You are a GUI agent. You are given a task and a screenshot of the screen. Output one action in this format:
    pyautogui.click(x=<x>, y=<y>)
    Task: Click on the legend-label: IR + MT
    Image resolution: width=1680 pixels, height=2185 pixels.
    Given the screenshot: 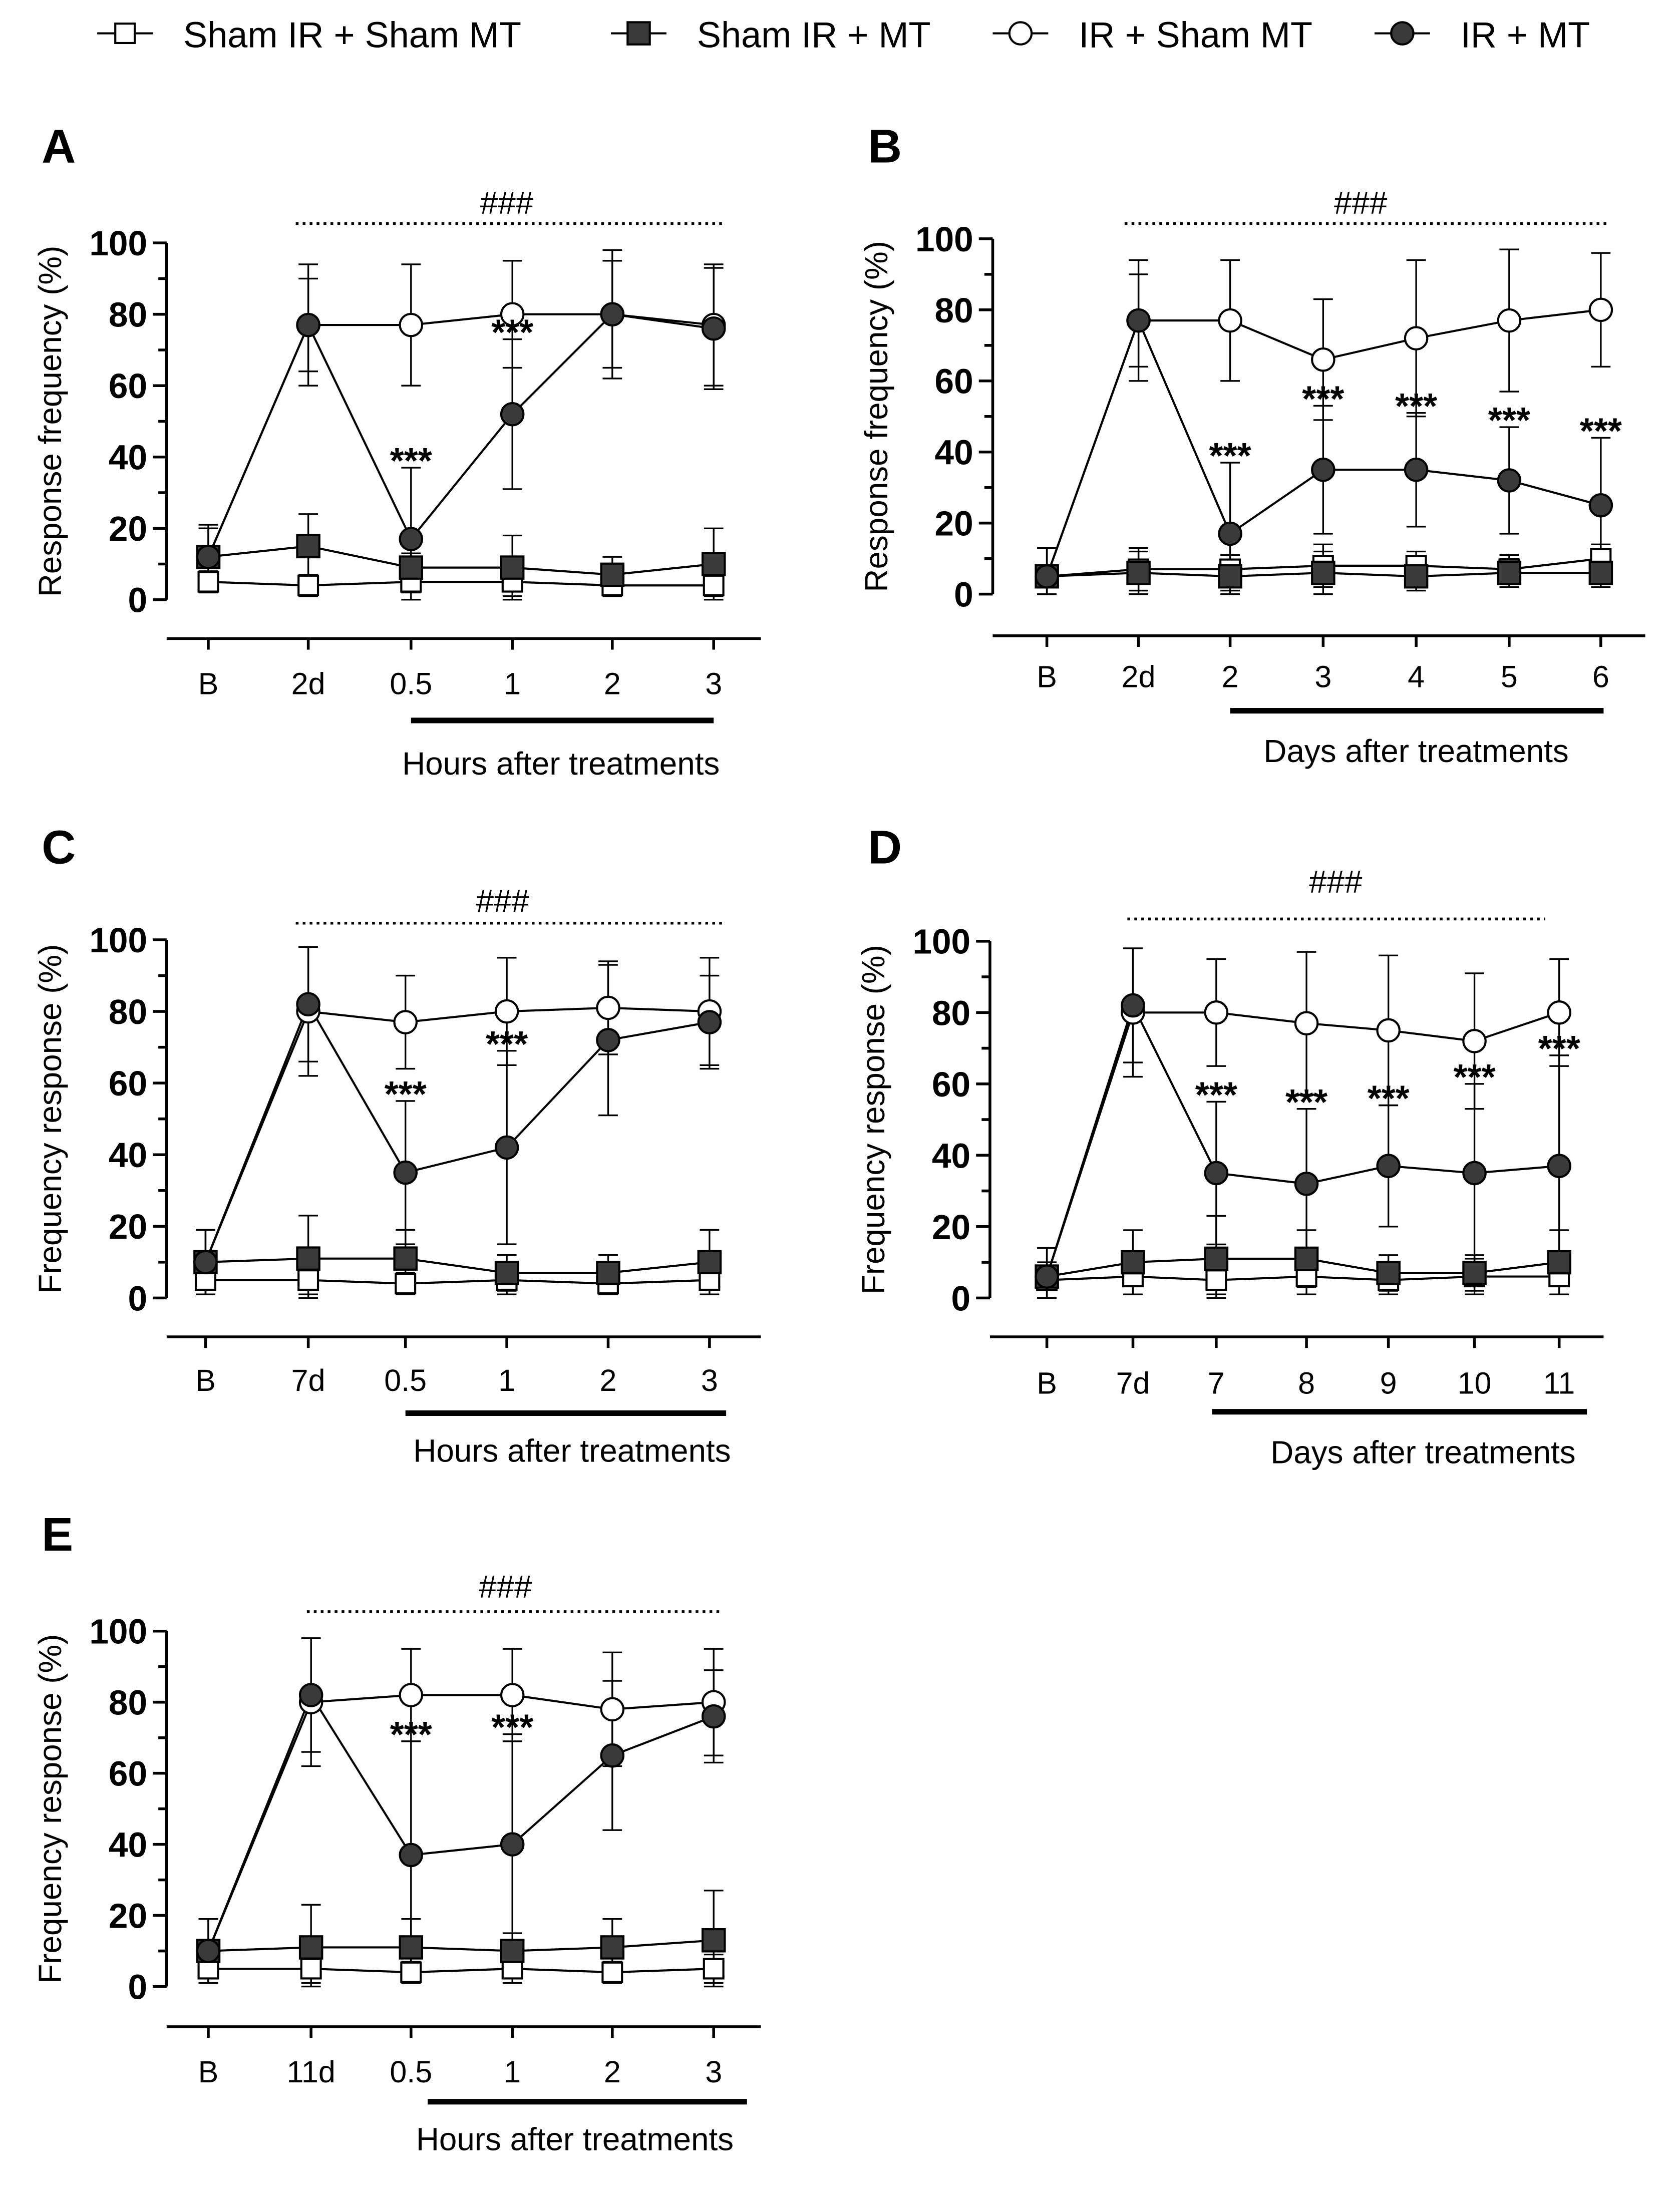 What is the action you would take?
    pyautogui.click(x=1526, y=35)
    